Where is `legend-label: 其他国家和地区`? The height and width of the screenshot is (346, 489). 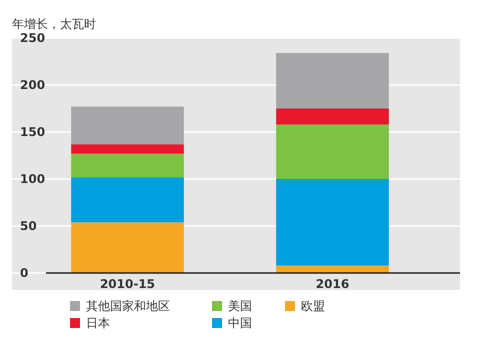 legend-label: 其他国家和地区 is located at coordinates (128, 306).